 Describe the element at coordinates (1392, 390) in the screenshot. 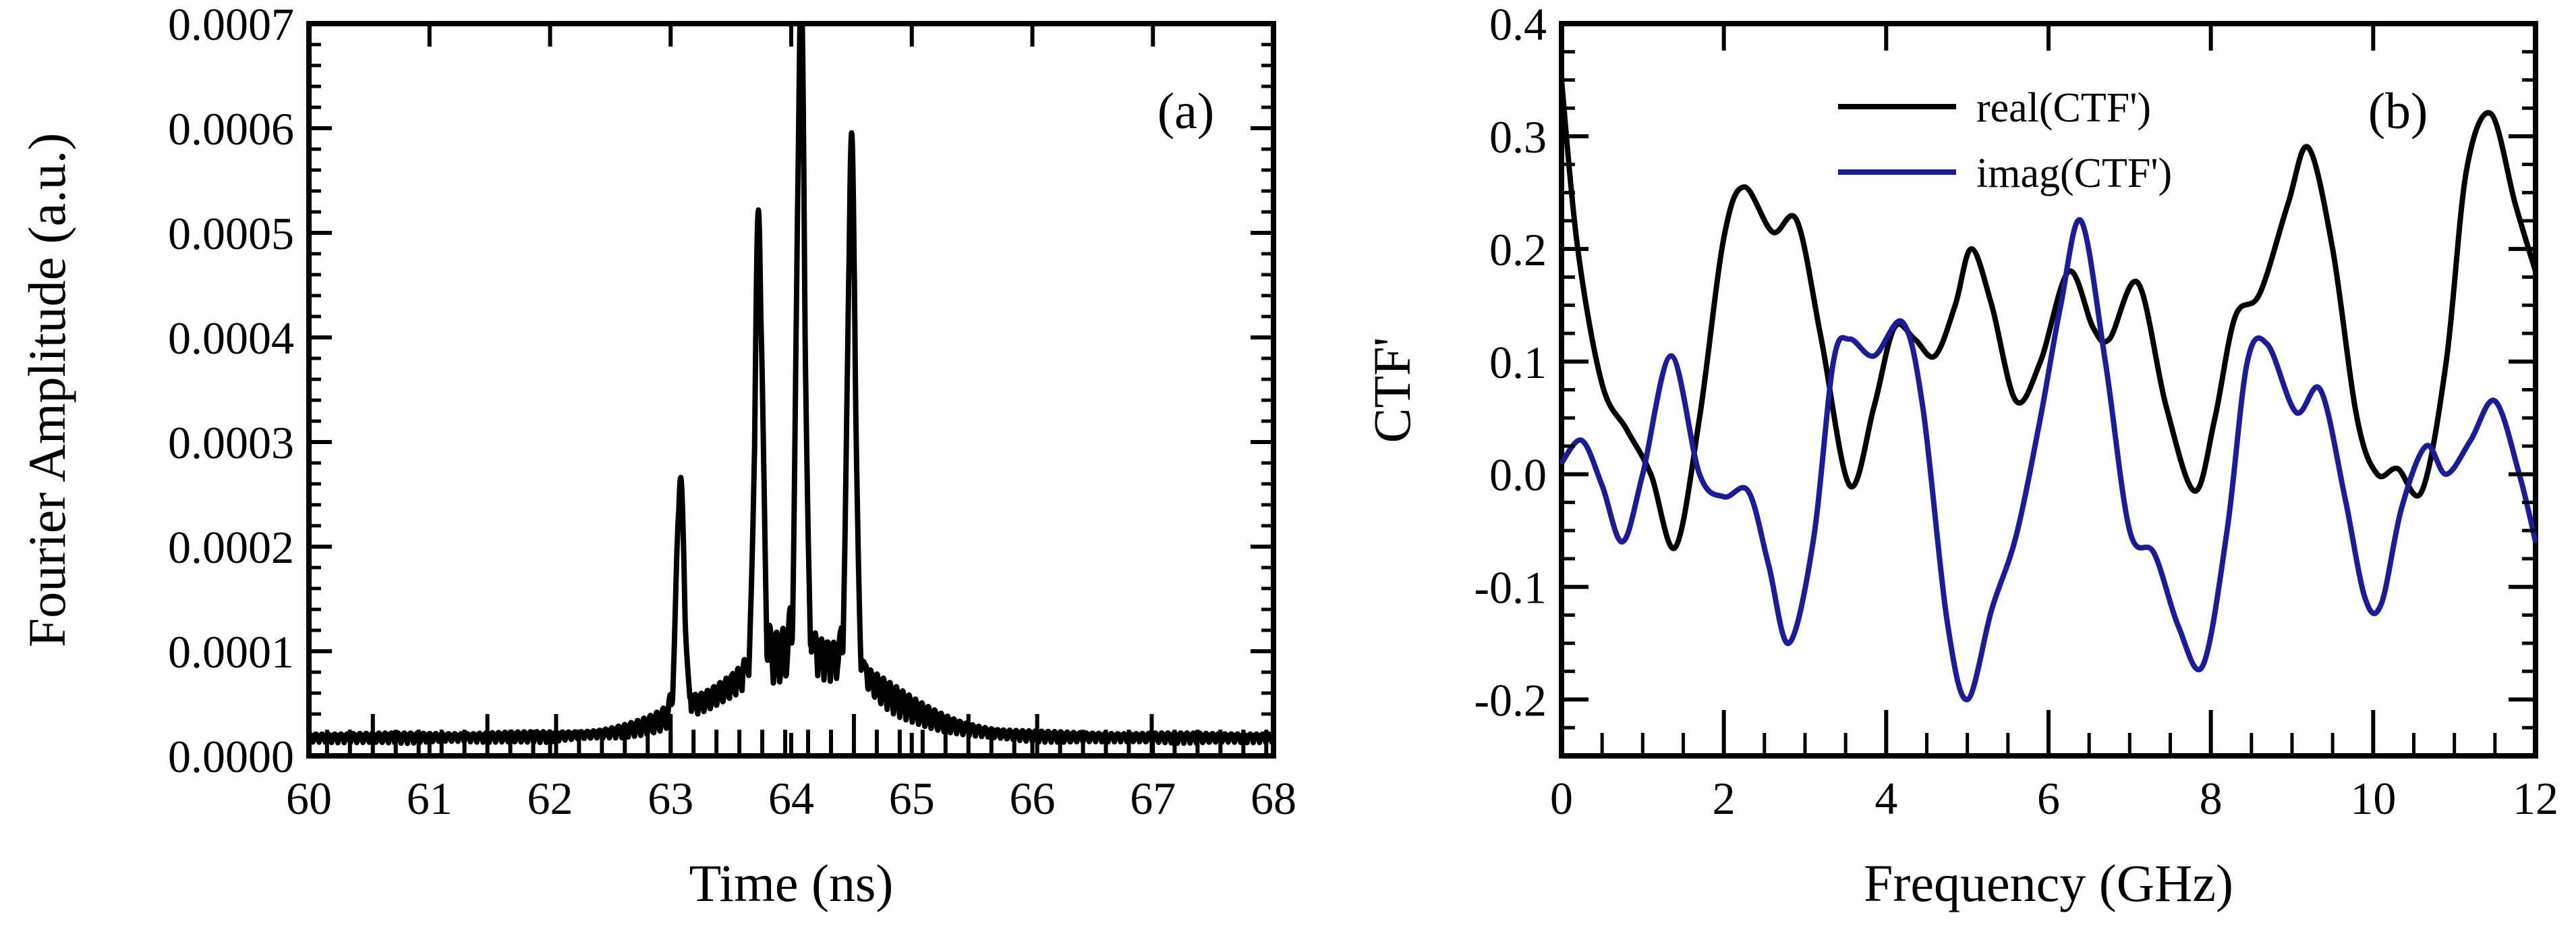

I see `panel-b-y-axis-title: CTF'` at that location.